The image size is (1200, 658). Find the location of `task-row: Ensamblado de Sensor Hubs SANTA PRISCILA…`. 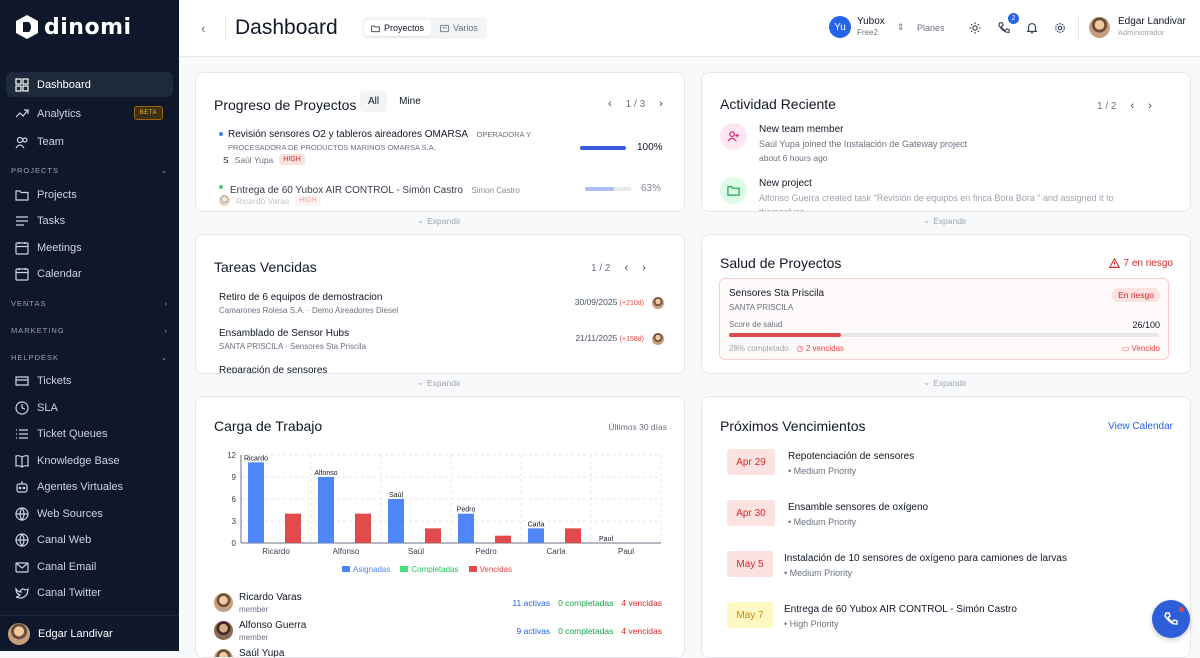

task-row: Ensamblado de Sensor Hubs SANTA PRISCILA… is located at coordinates (441, 339).